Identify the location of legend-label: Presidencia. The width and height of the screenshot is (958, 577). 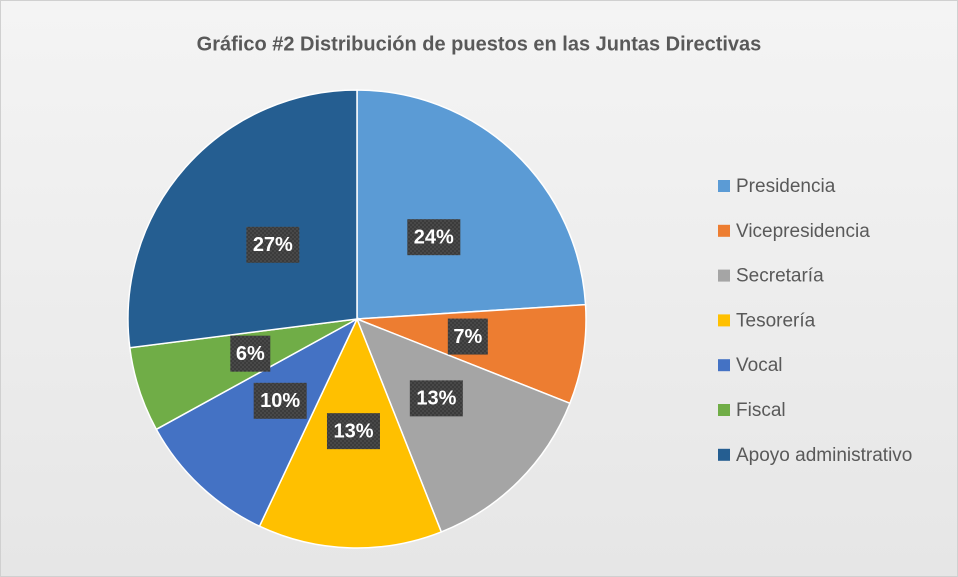
(786, 186).